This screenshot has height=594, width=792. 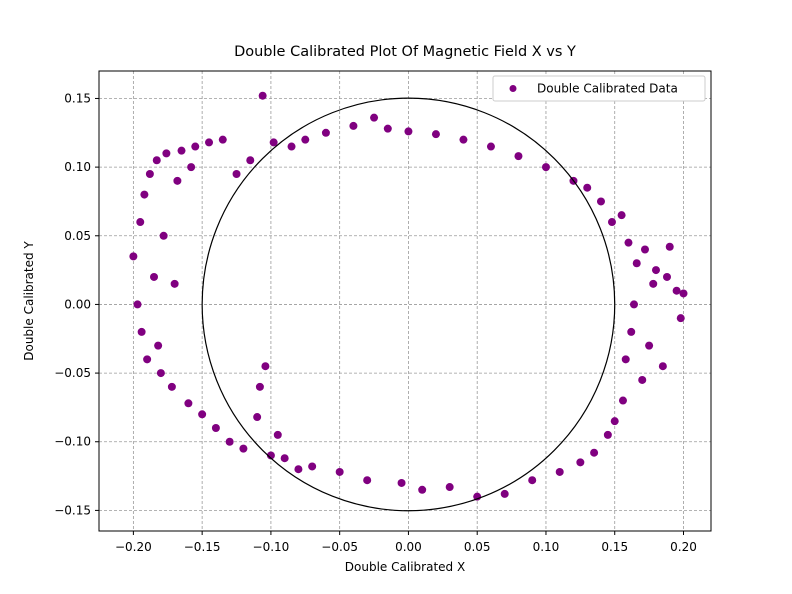 I want to click on legend-label: Double Calibrated Data, so click(x=607, y=89).